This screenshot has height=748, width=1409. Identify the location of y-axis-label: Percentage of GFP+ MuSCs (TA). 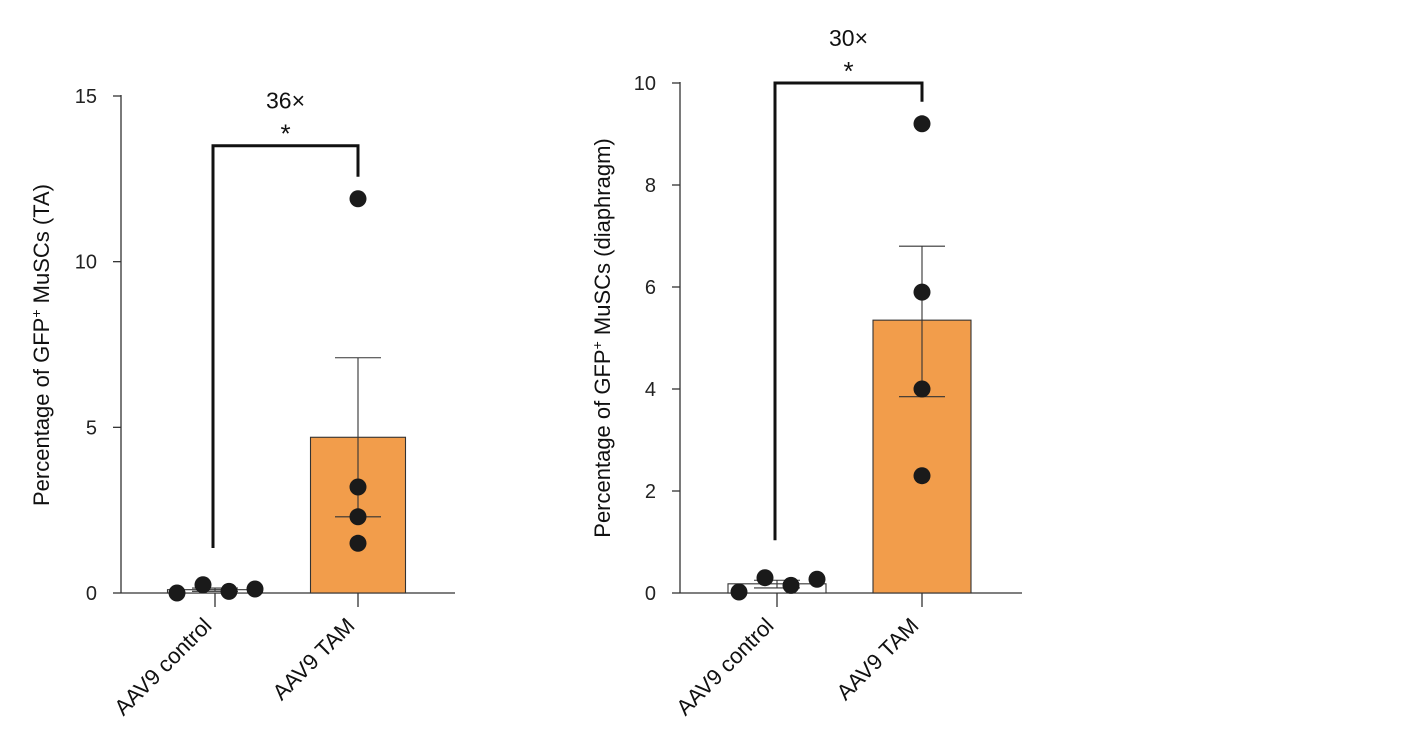
(41, 345).